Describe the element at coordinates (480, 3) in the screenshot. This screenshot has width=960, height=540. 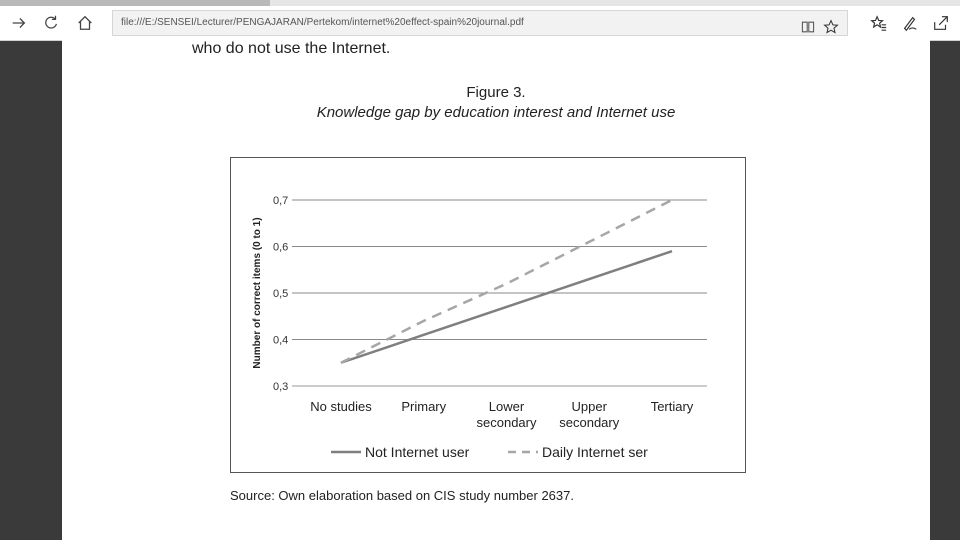
I see `tab-strip` at that location.